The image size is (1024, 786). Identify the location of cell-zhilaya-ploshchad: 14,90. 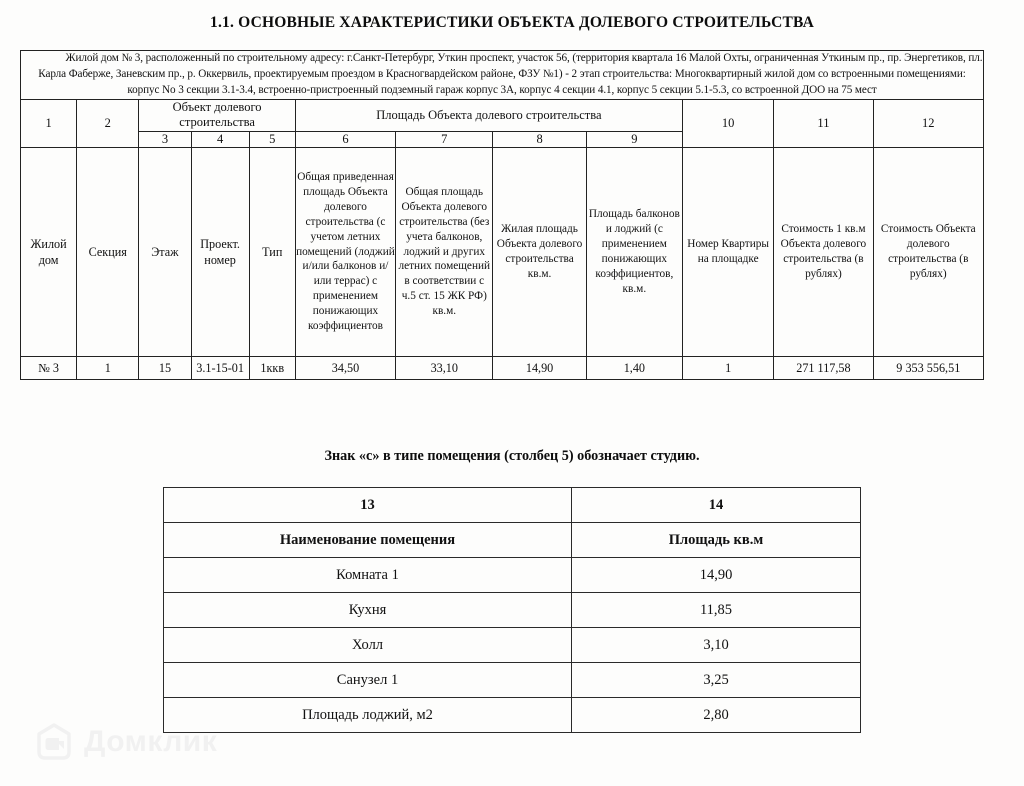
(539, 367).